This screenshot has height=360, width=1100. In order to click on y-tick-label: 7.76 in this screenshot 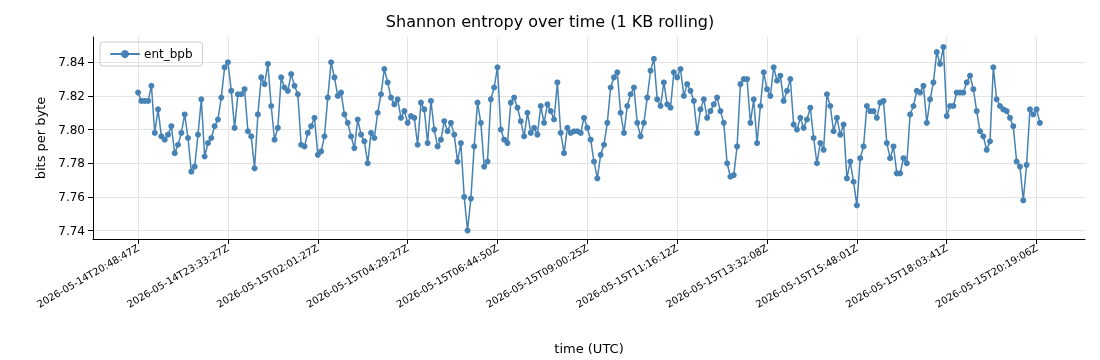, I will do `click(71, 196)`.